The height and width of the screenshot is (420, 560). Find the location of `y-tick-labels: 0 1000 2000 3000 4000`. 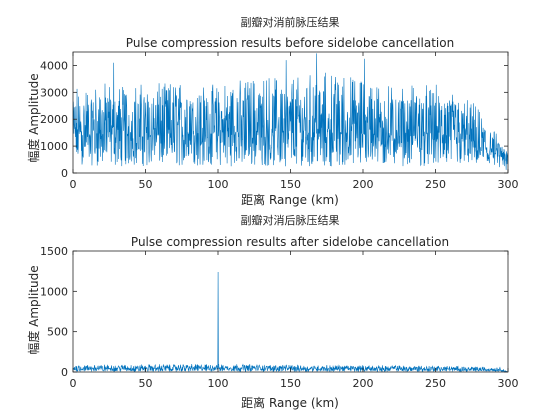

y-tick-labels: 0 1000 2000 3000 4000 is located at coordinates (54, 119).